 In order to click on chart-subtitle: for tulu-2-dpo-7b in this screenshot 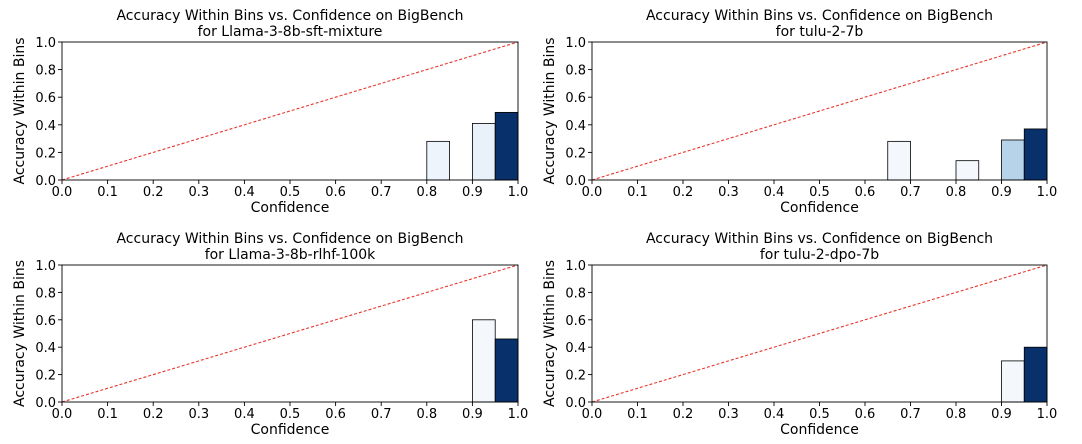, I will do `click(819, 255)`.